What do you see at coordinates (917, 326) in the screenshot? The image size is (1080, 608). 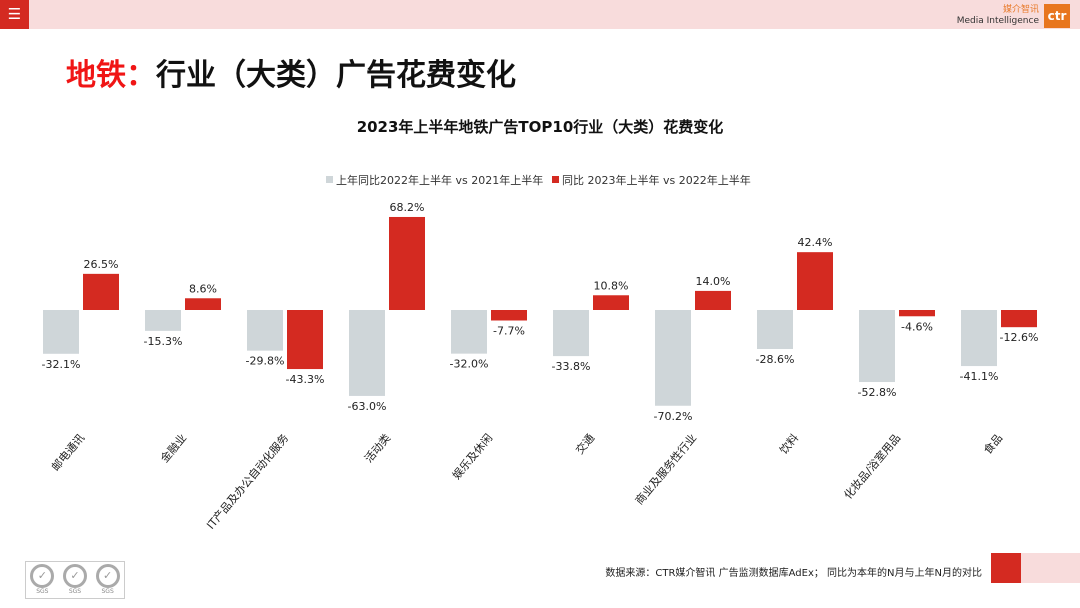 I see `data-label: -4.6%` at bounding box center [917, 326].